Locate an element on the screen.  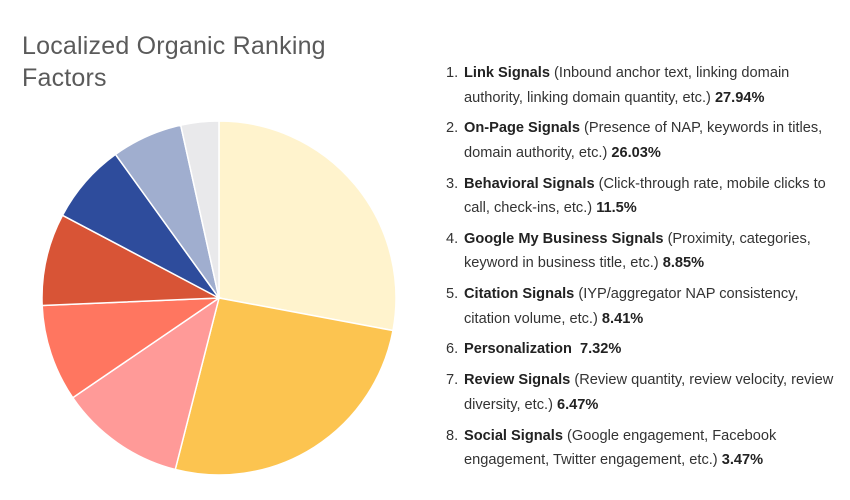
legend-name: On-Page Signals is located at coordinates (522, 128).